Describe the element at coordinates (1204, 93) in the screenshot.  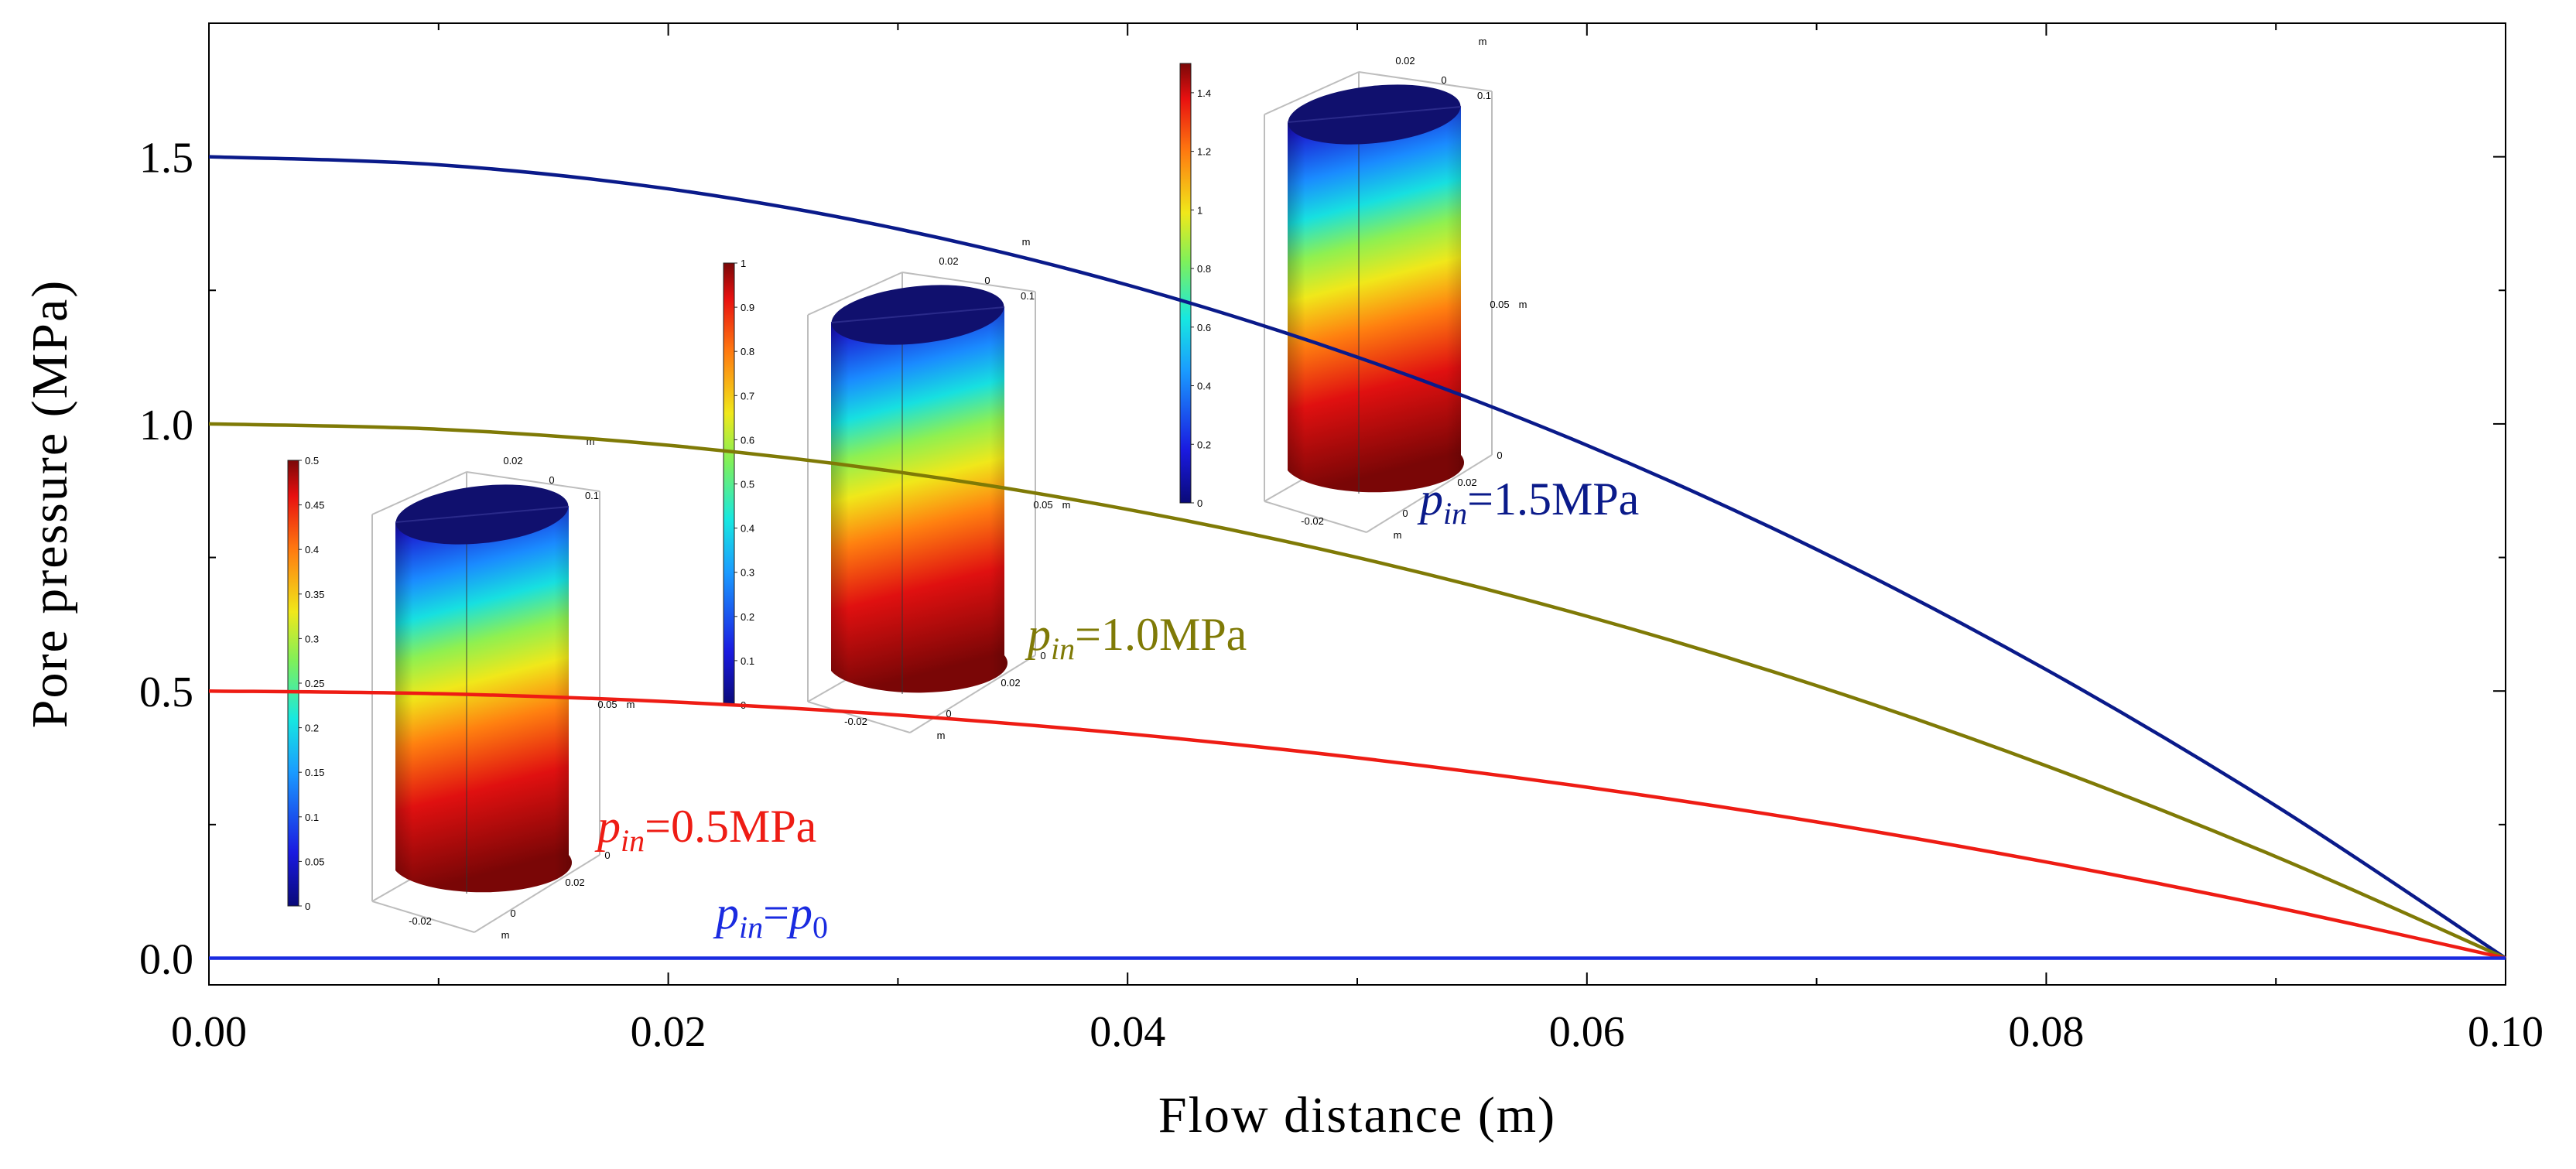
I see `inset-colorbar-label: 1.4` at that location.